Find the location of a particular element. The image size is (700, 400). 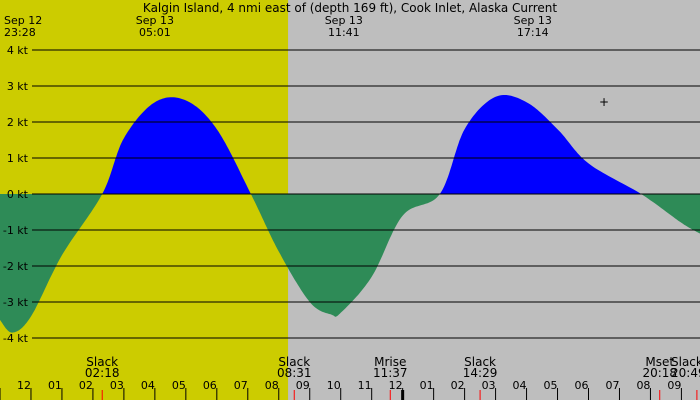

cursor-plus-marker: + is located at coordinates (604, 102).